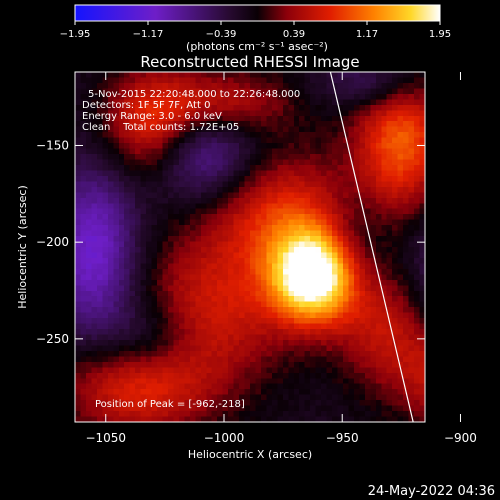  I want to click on colorbar-tick-label: 1.95, so click(440, 34).